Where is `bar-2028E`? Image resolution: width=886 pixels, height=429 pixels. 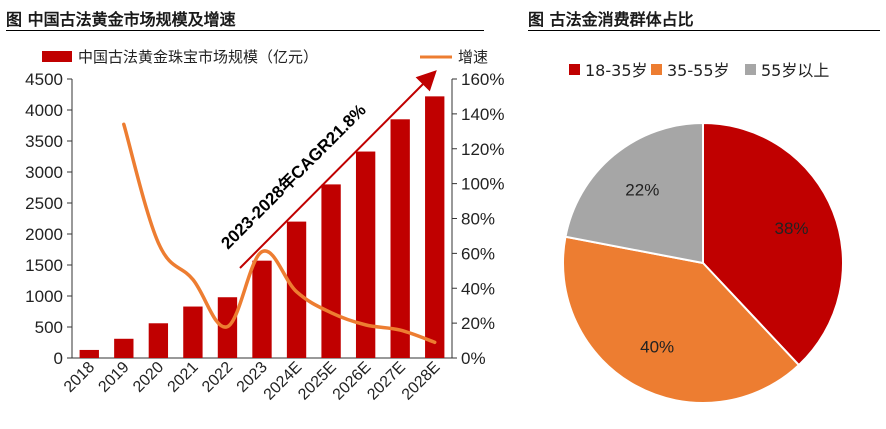
bar-2028E is located at coordinates (435, 227).